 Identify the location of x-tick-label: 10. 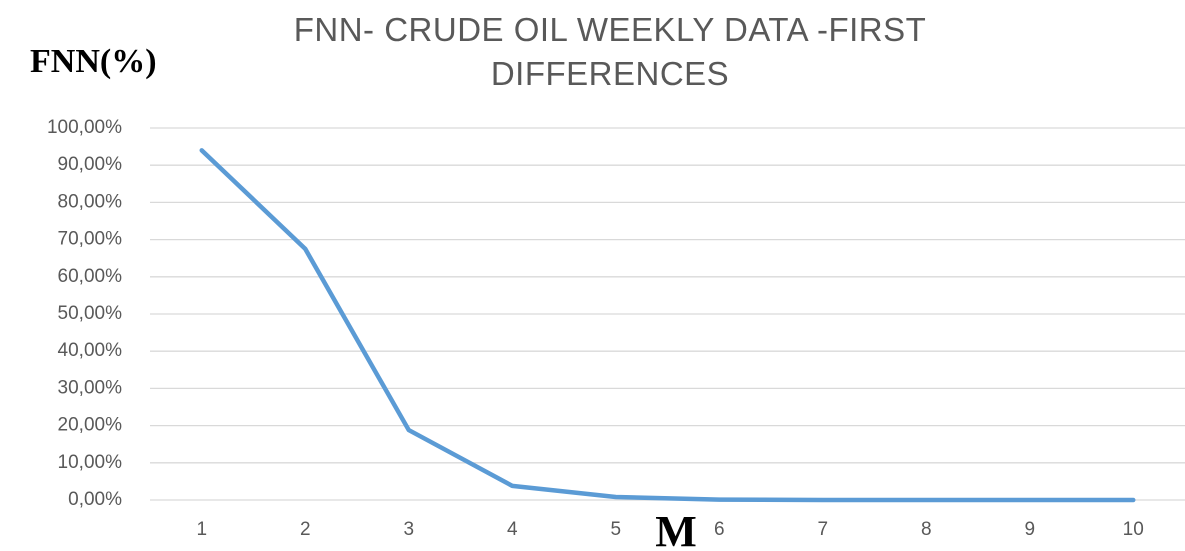
(1133, 529).